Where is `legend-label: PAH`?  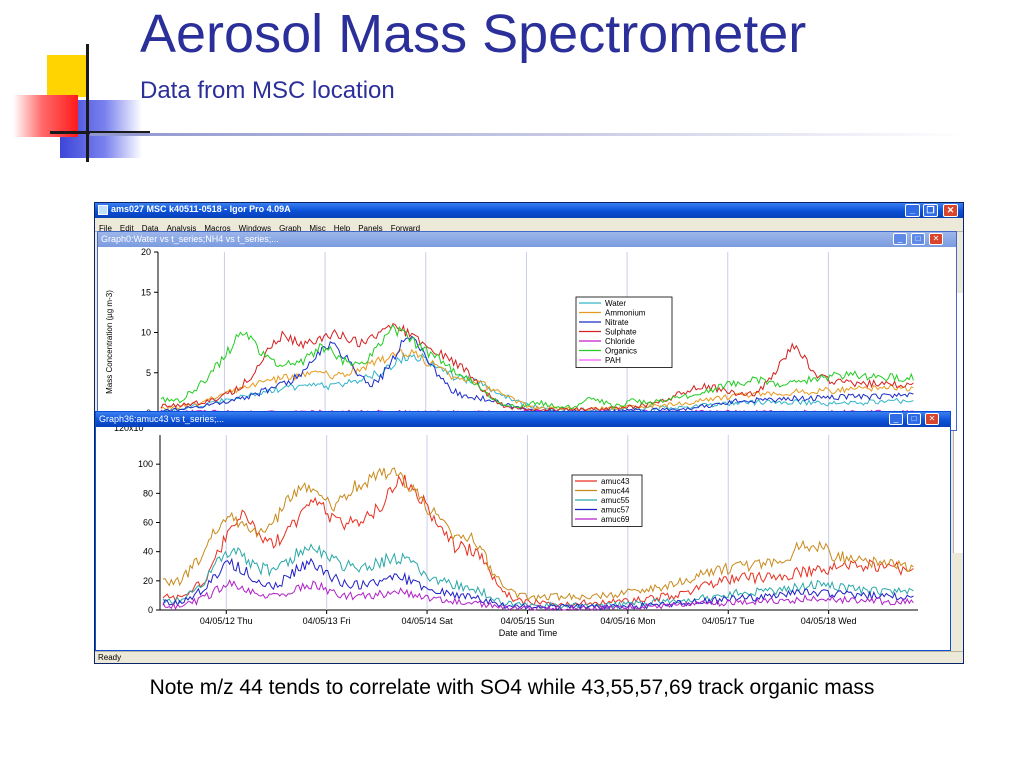
legend-label: PAH is located at coordinates (613, 360).